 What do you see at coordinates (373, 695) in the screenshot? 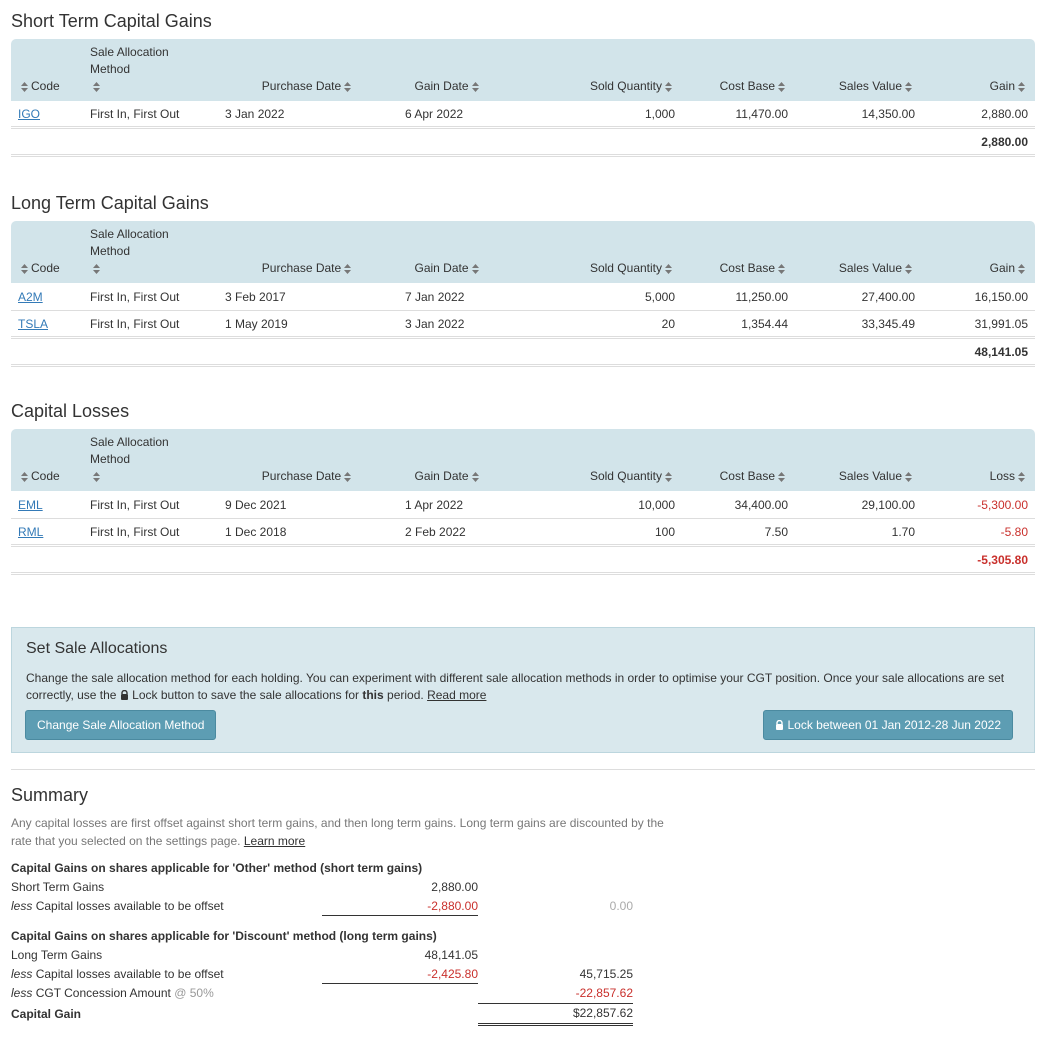
I see `text: this` at bounding box center [373, 695].